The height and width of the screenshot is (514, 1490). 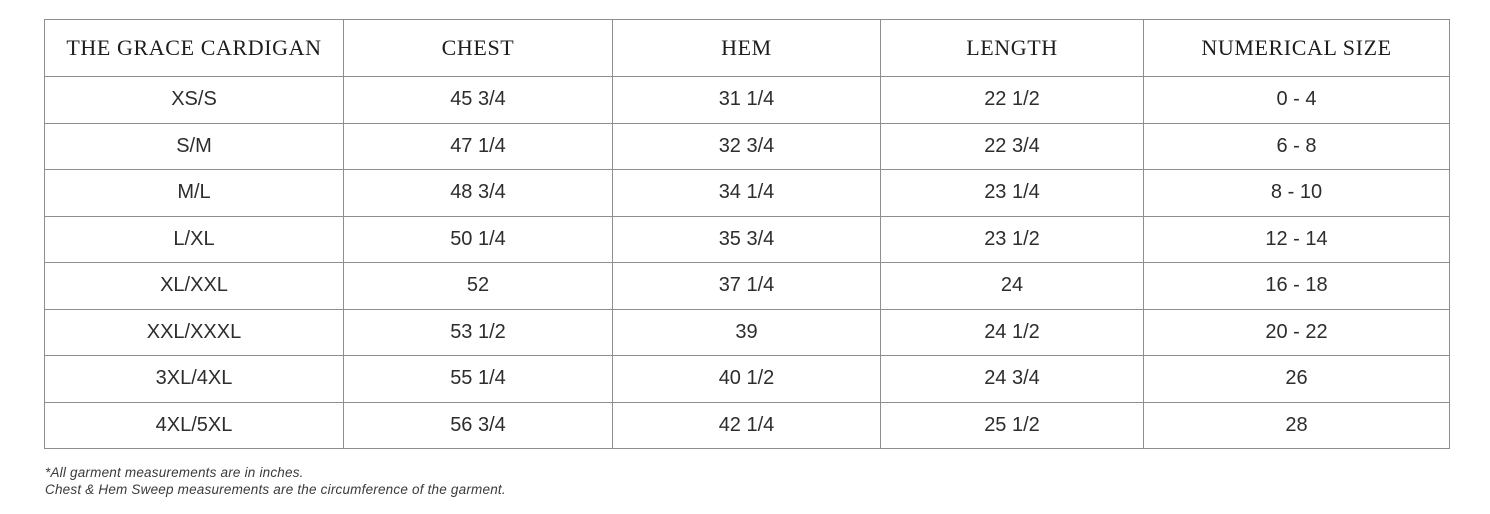 I want to click on measurement-cell: 26, so click(x=1296, y=379).